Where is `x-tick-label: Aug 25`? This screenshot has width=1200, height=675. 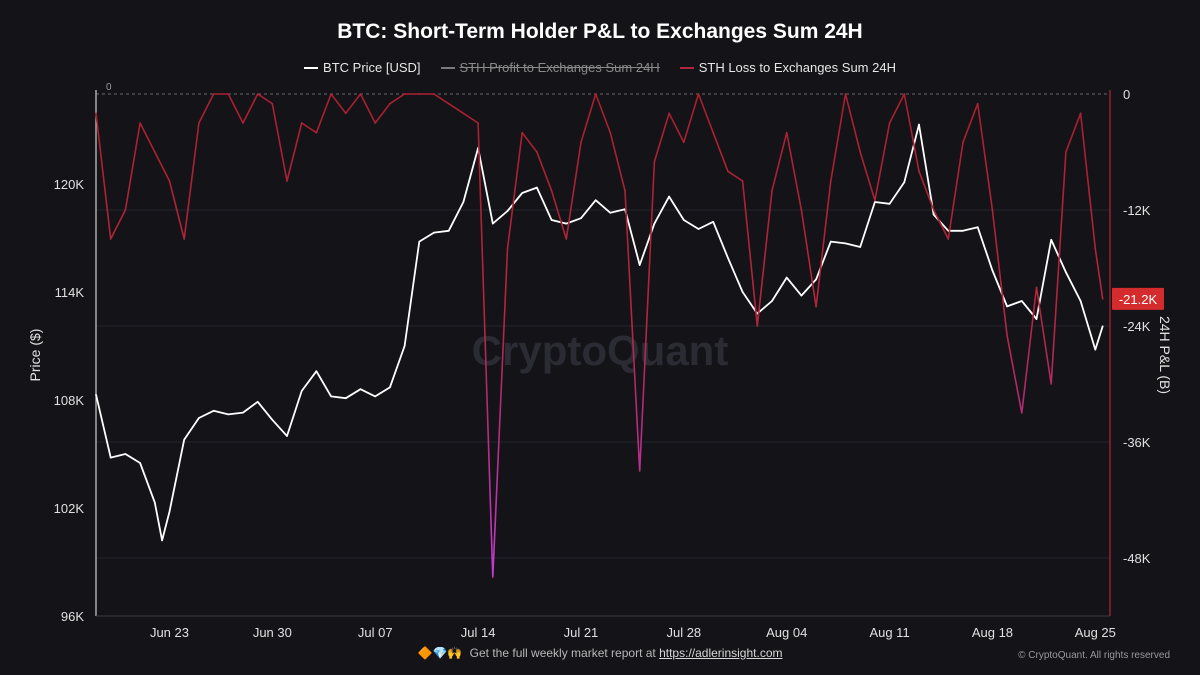
x-tick-label: Aug 25 is located at coordinates (1095, 632).